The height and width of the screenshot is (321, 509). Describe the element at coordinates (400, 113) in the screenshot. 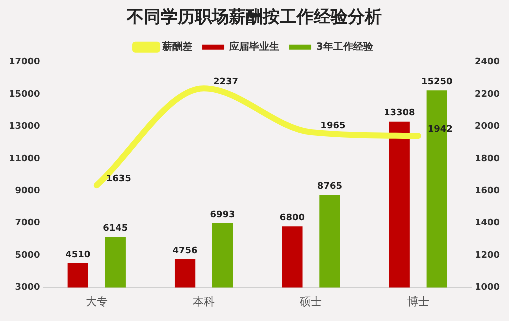

I see `data-label: 13308` at that location.